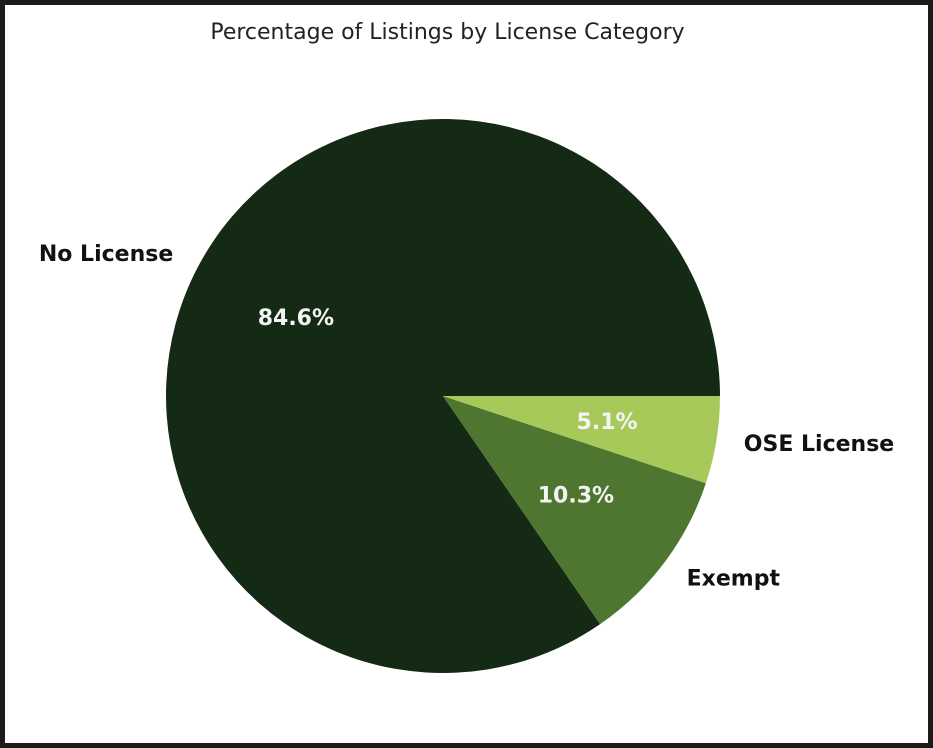 The height and width of the screenshot is (748, 933). What do you see at coordinates (574, 510) in the screenshot?
I see `pie-slice-exempt` at bounding box center [574, 510].